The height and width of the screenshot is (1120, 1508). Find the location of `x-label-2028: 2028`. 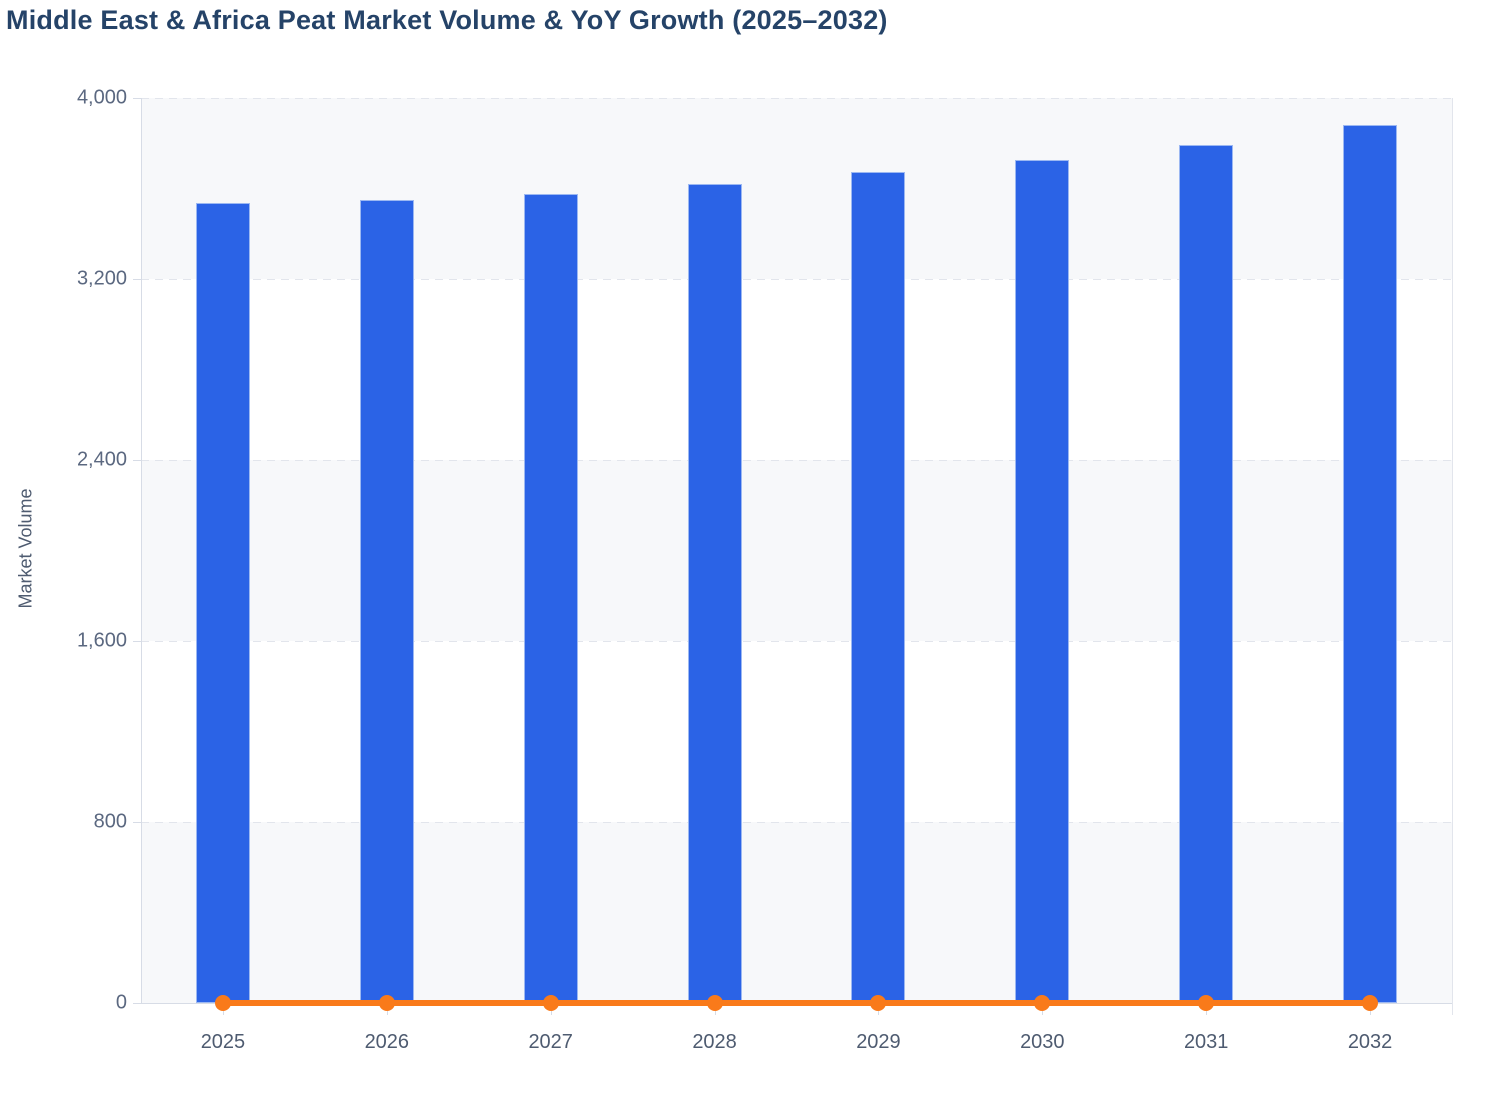

x-label-2028: 2028 is located at coordinates (714, 1042).